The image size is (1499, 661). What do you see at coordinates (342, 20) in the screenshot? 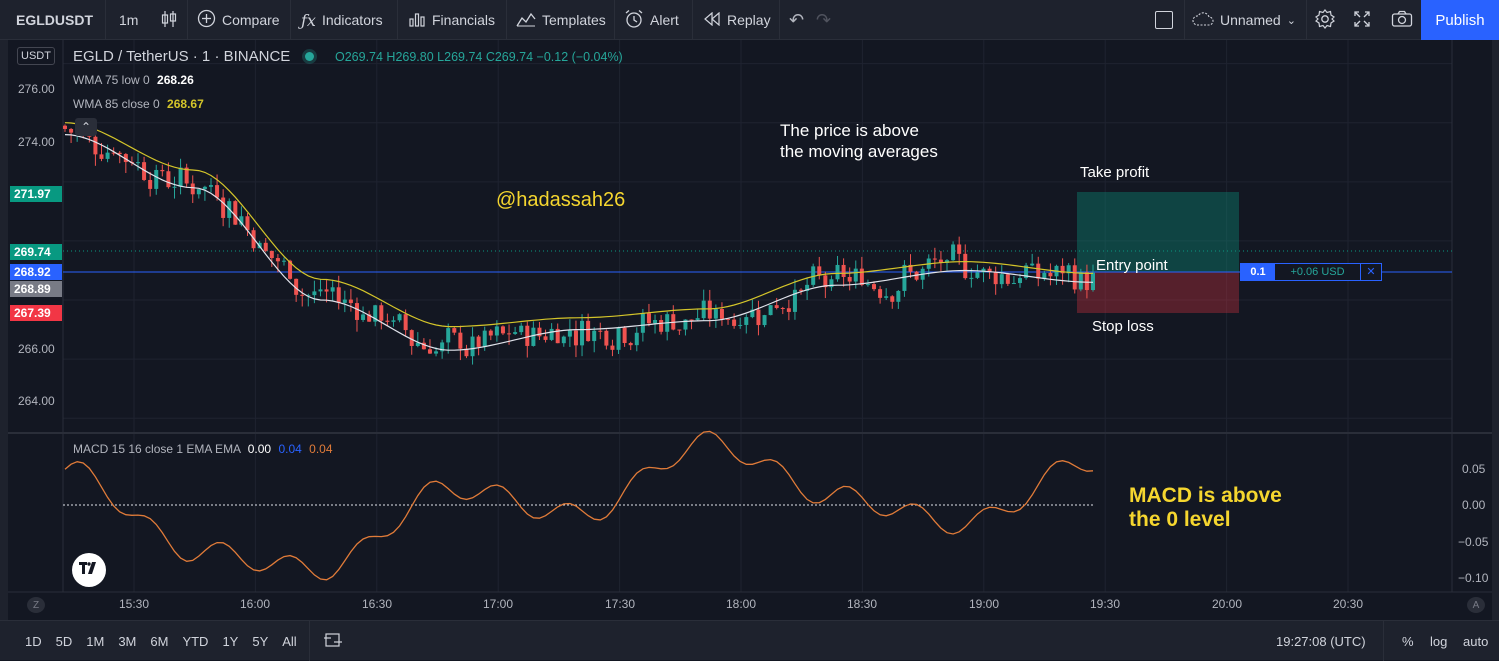
I see `indicators-button: ƒx Indicators` at bounding box center [342, 20].